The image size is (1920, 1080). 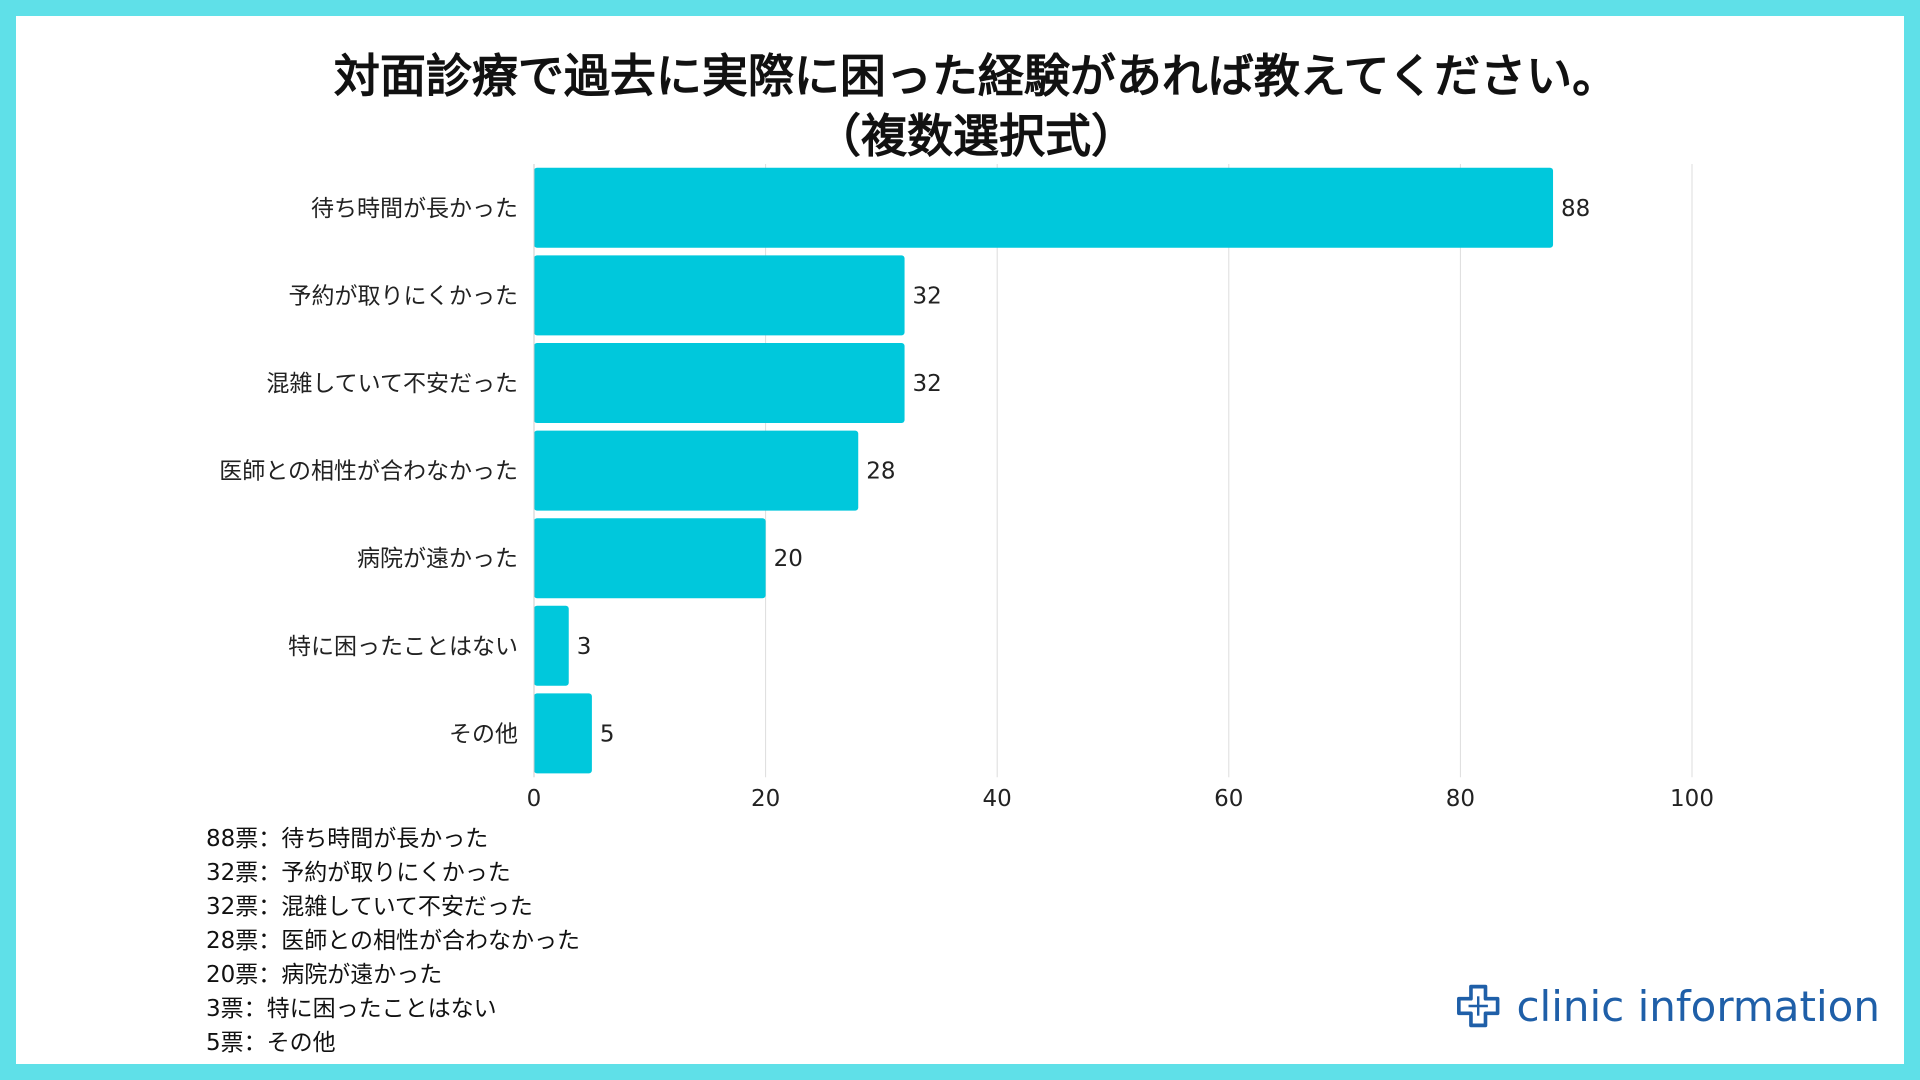 What do you see at coordinates (534, 799) in the screenshot?
I see `x-tick-label: 0` at bounding box center [534, 799].